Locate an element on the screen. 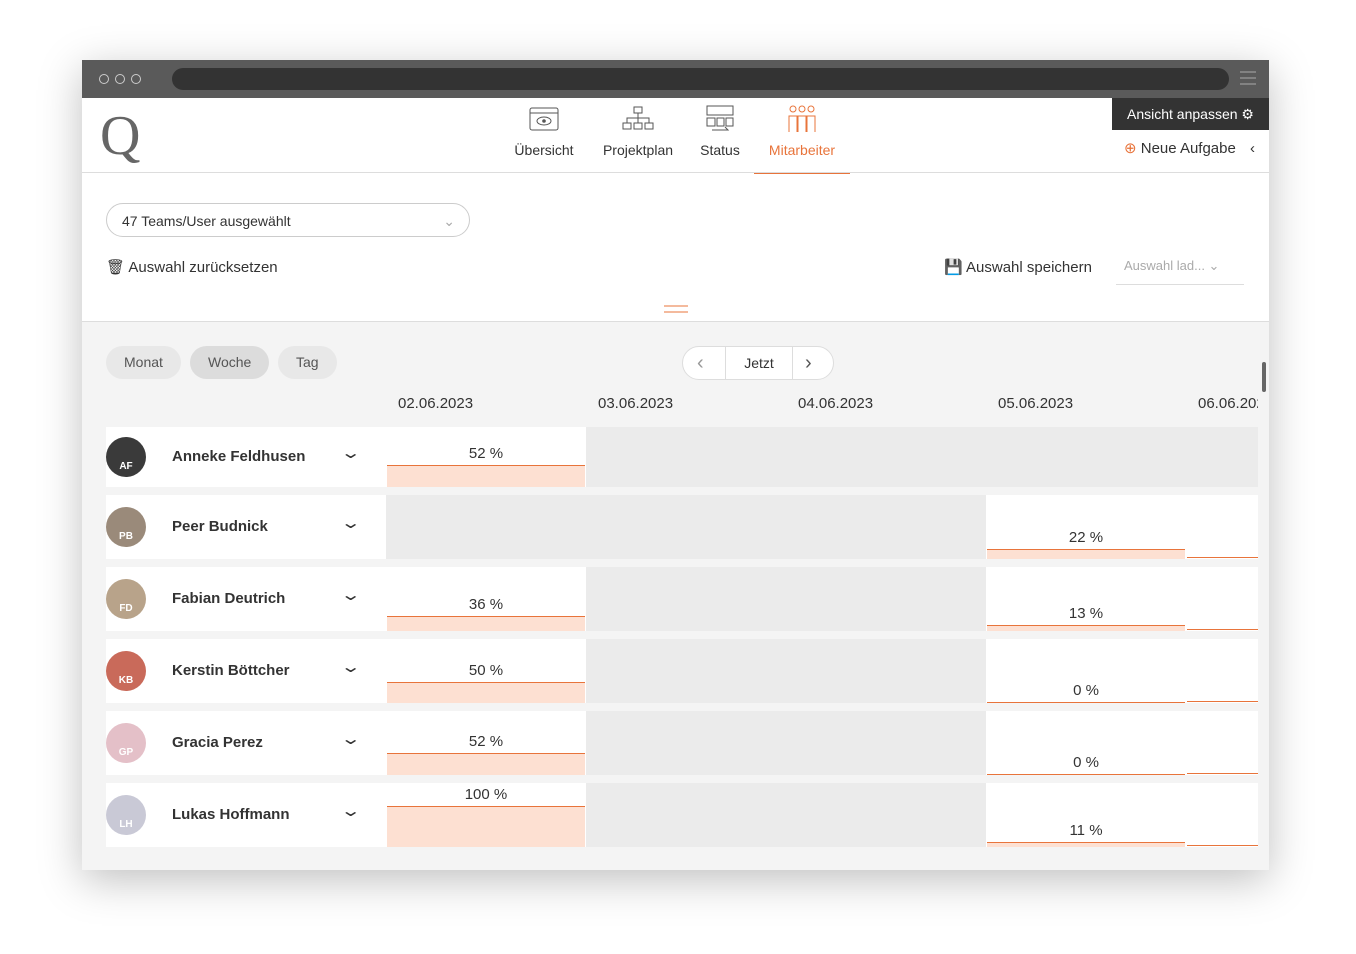 The width and height of the screenshot is (1356, 954). customize-button: Ansicht anpassen ⚙ is located at coordinates (1190, 114).